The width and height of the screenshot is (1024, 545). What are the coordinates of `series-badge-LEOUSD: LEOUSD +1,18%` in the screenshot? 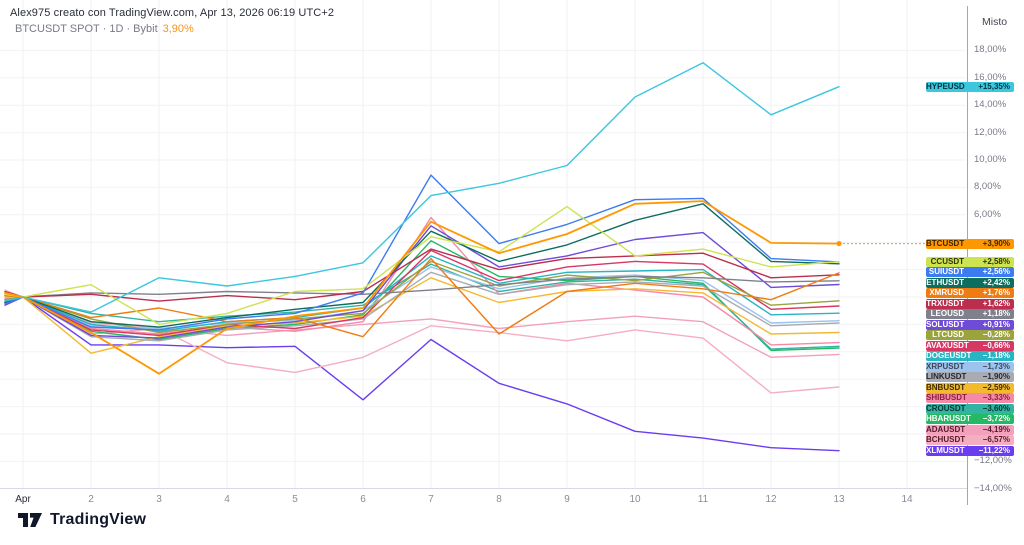 It's located at (970, 314).